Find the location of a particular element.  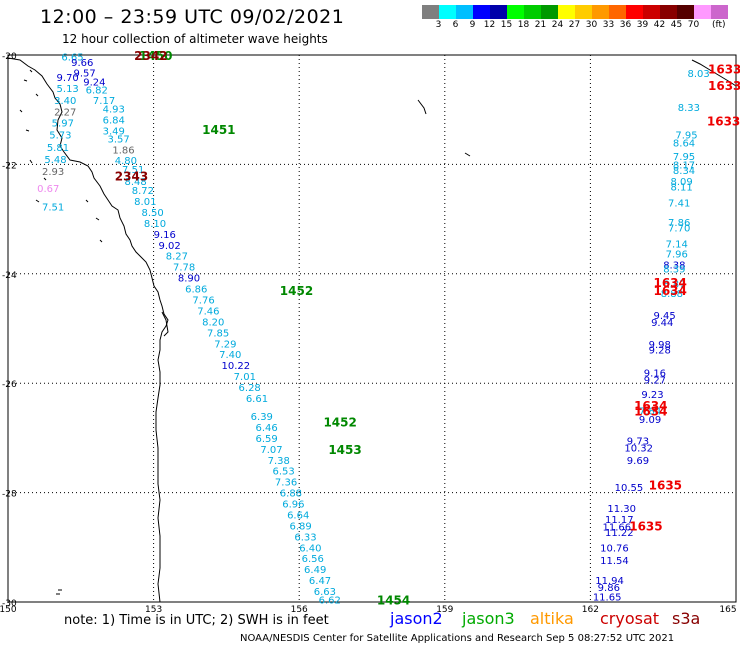

wave-height-reading: 5.81 is located at coordinates (58, 148).